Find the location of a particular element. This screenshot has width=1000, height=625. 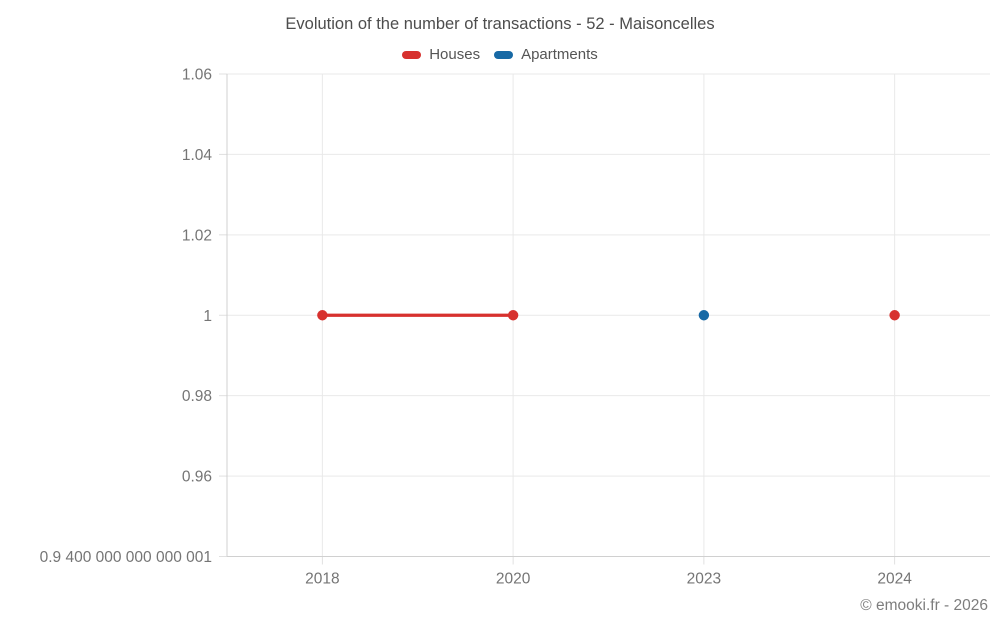

x-tick-label: 2020 is located at coordinates (513, 579).